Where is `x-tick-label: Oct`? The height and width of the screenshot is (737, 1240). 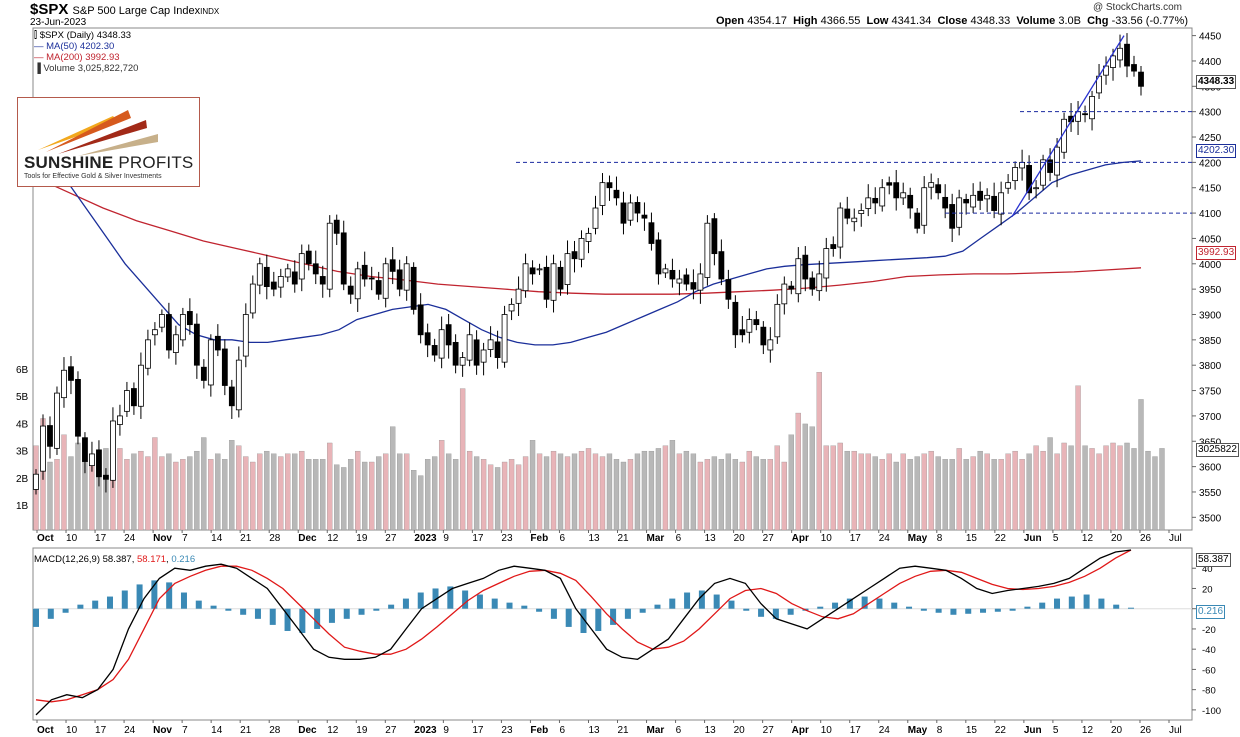
x-tick-label: Oct is located at coordinates (45, 730).